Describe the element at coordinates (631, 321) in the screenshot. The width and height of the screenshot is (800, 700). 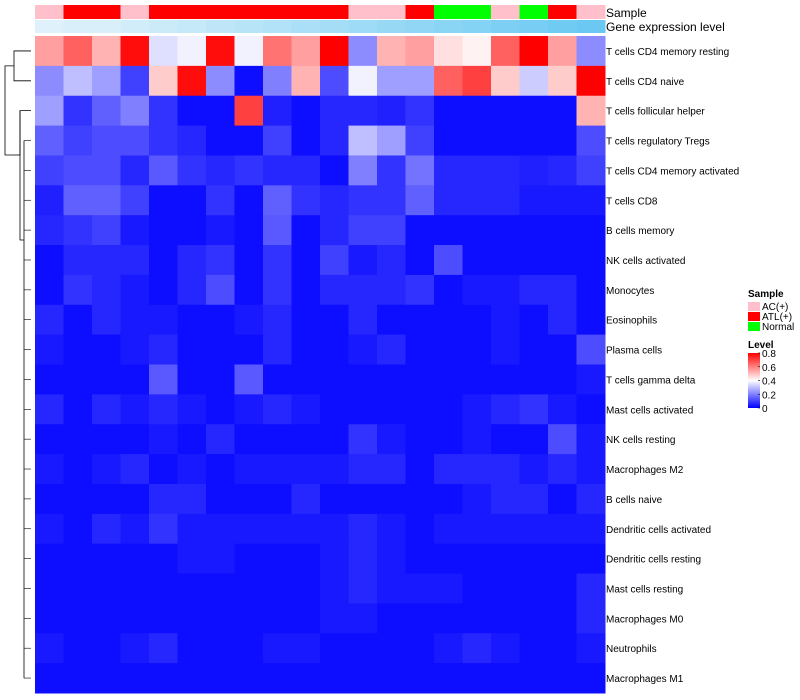
I see `row-label: Eosinophils` at that location.